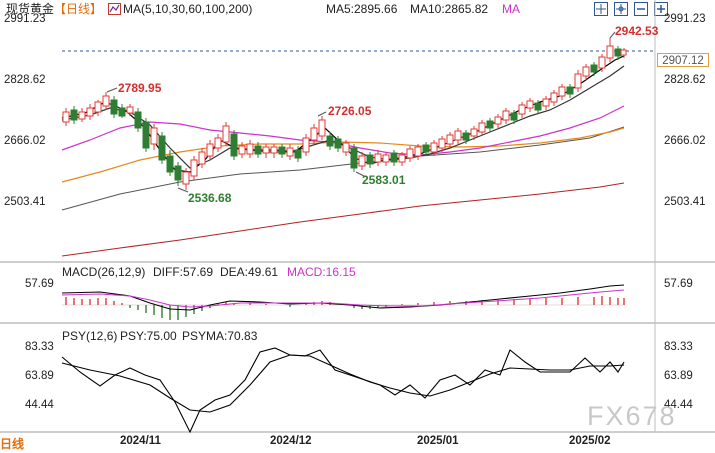  Describe the element at coordinates (449, 9) in the screenshot. I see `ma10-value: MA10:2865.82` at that location.